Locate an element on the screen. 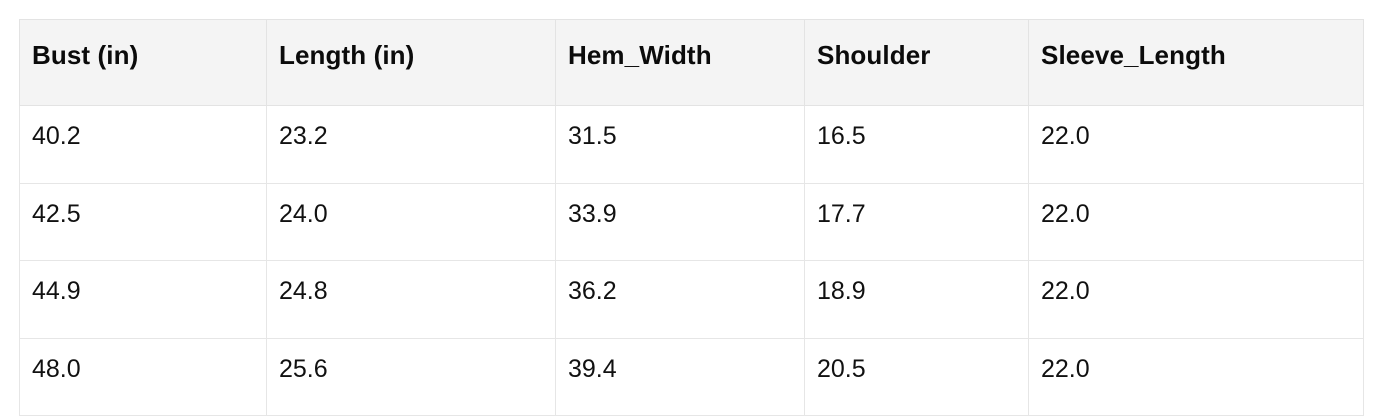 The width and height of the screenshot is (1381, 416). cell-length: 24.8 is located at coordinates (411, 299).